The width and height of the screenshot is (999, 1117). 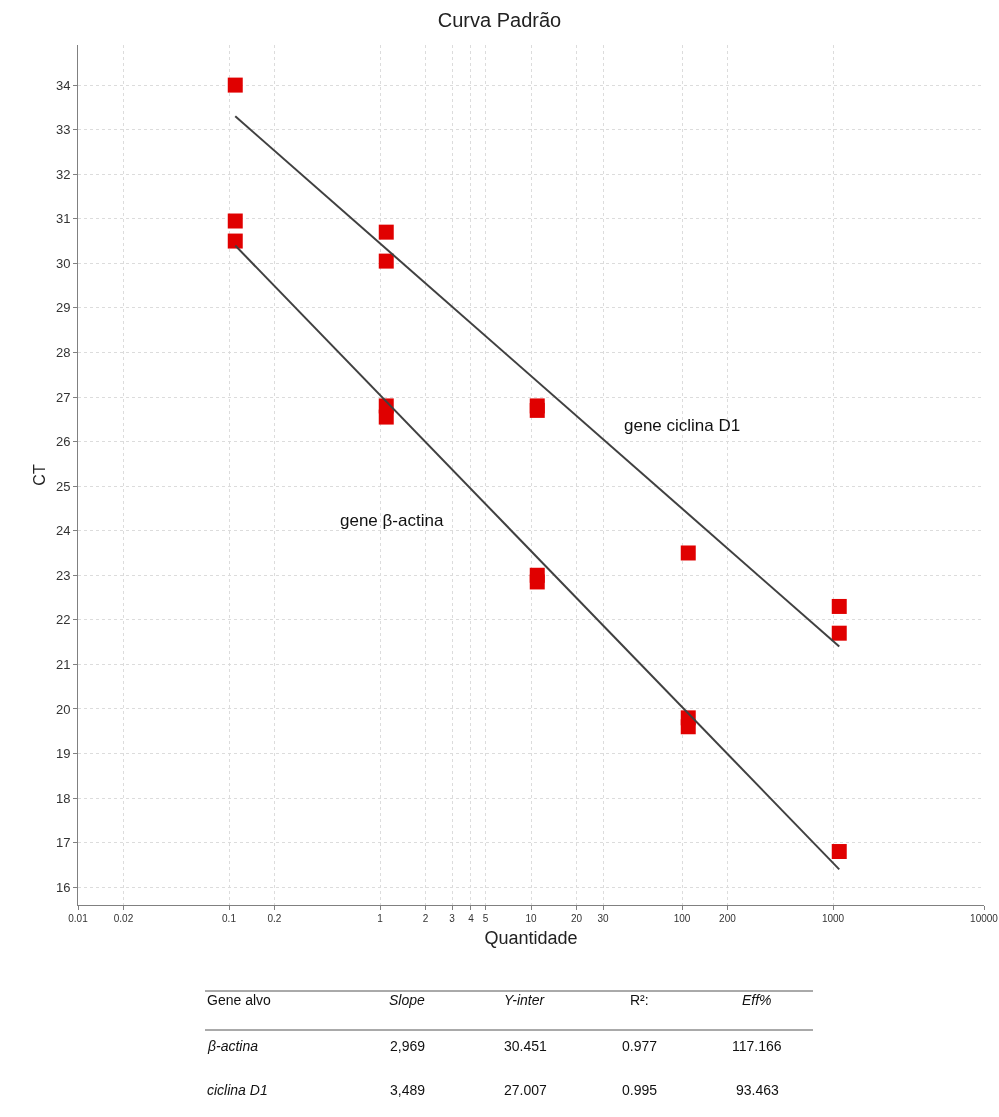 I want to click on text: β-actina, so click(x=233, y=1046).